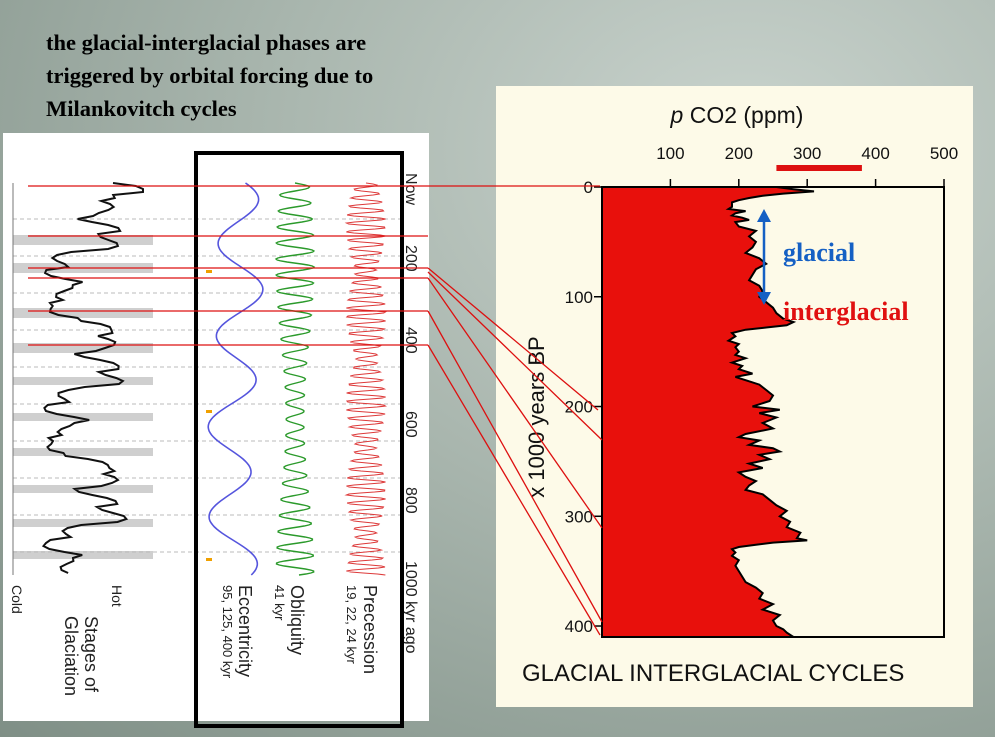 Image resolution: width=995 pixels, height=737 pixels. What do you see at coordinates (536, 416) in the screenshot?
I see `y-axis-label: x 1000 years BP` at bounding box center [536, 416].